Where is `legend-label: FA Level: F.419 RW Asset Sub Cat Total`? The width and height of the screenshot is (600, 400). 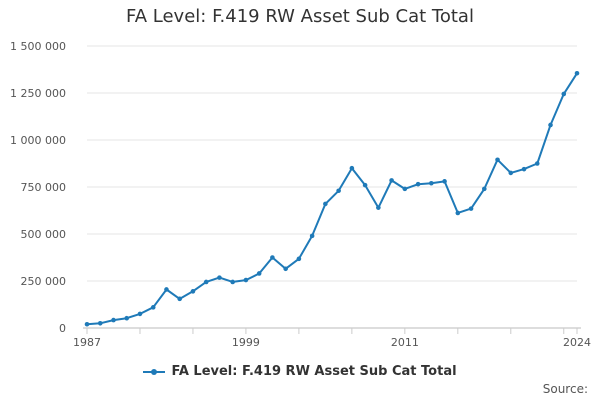 legend-label: FA Level: F.419 RW Asset Sub Cat Total is located at coordinates (314, 371).